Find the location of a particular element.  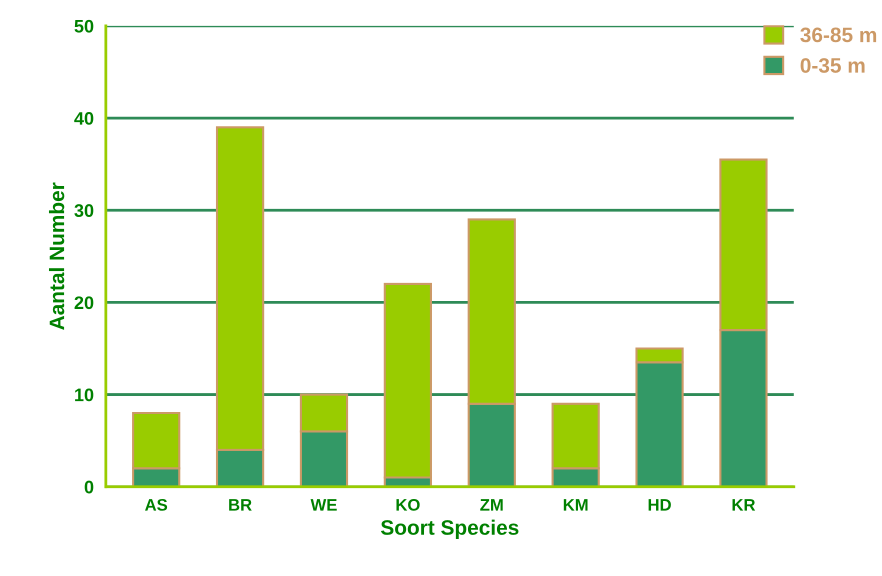

y-tick-label: 0 is located at coordinates (89, 487).